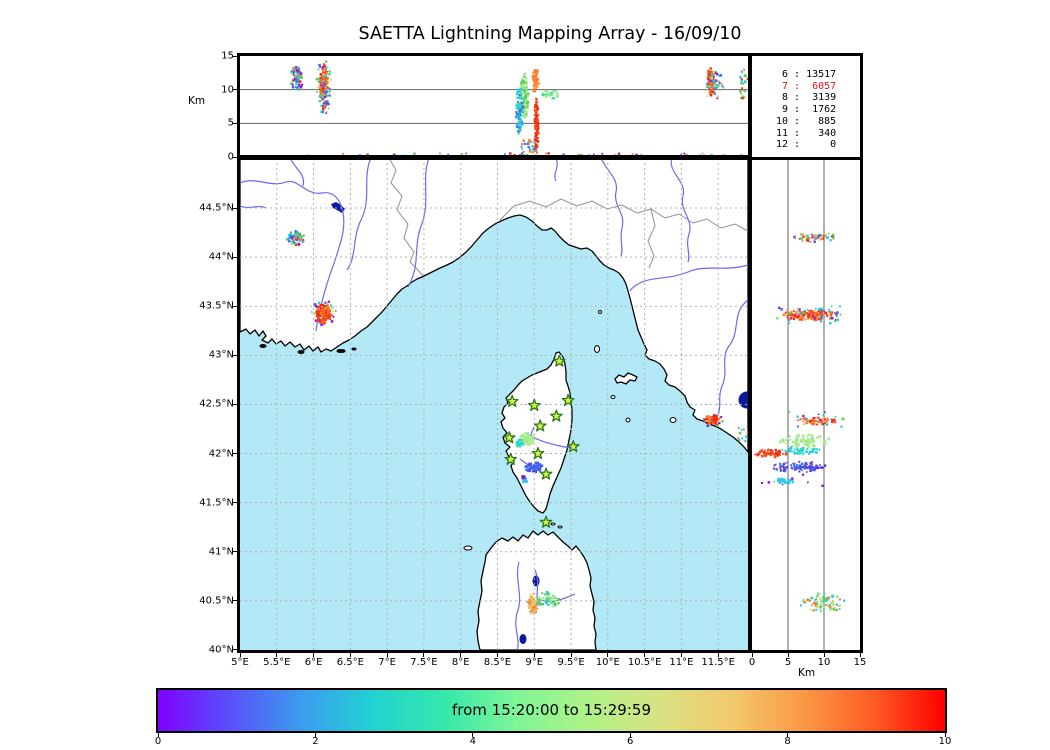 The image size is (1050, 750). I want to click on lma-stations, so click(541, 441).